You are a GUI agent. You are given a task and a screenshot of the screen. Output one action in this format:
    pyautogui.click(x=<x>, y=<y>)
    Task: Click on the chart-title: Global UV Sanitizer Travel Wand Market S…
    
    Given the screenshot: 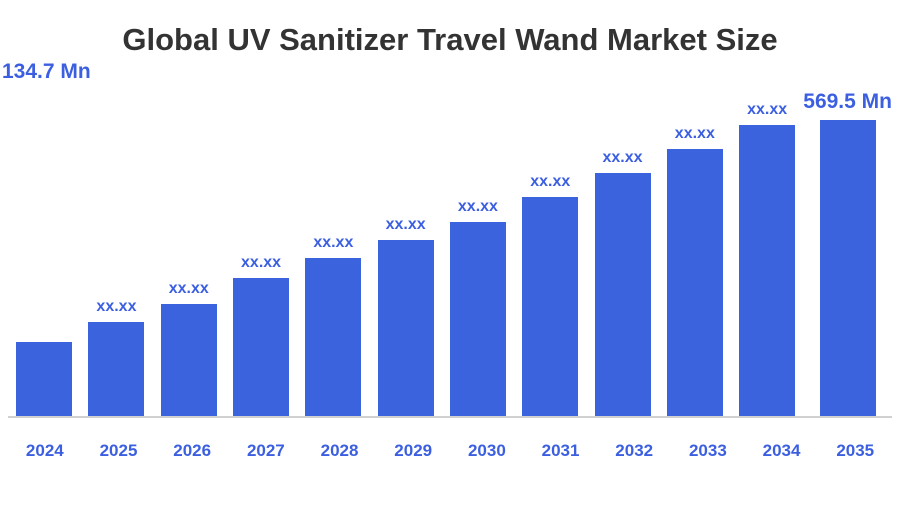 What is the action you would take?
    pyautogui.click(x=450, y=39)
    